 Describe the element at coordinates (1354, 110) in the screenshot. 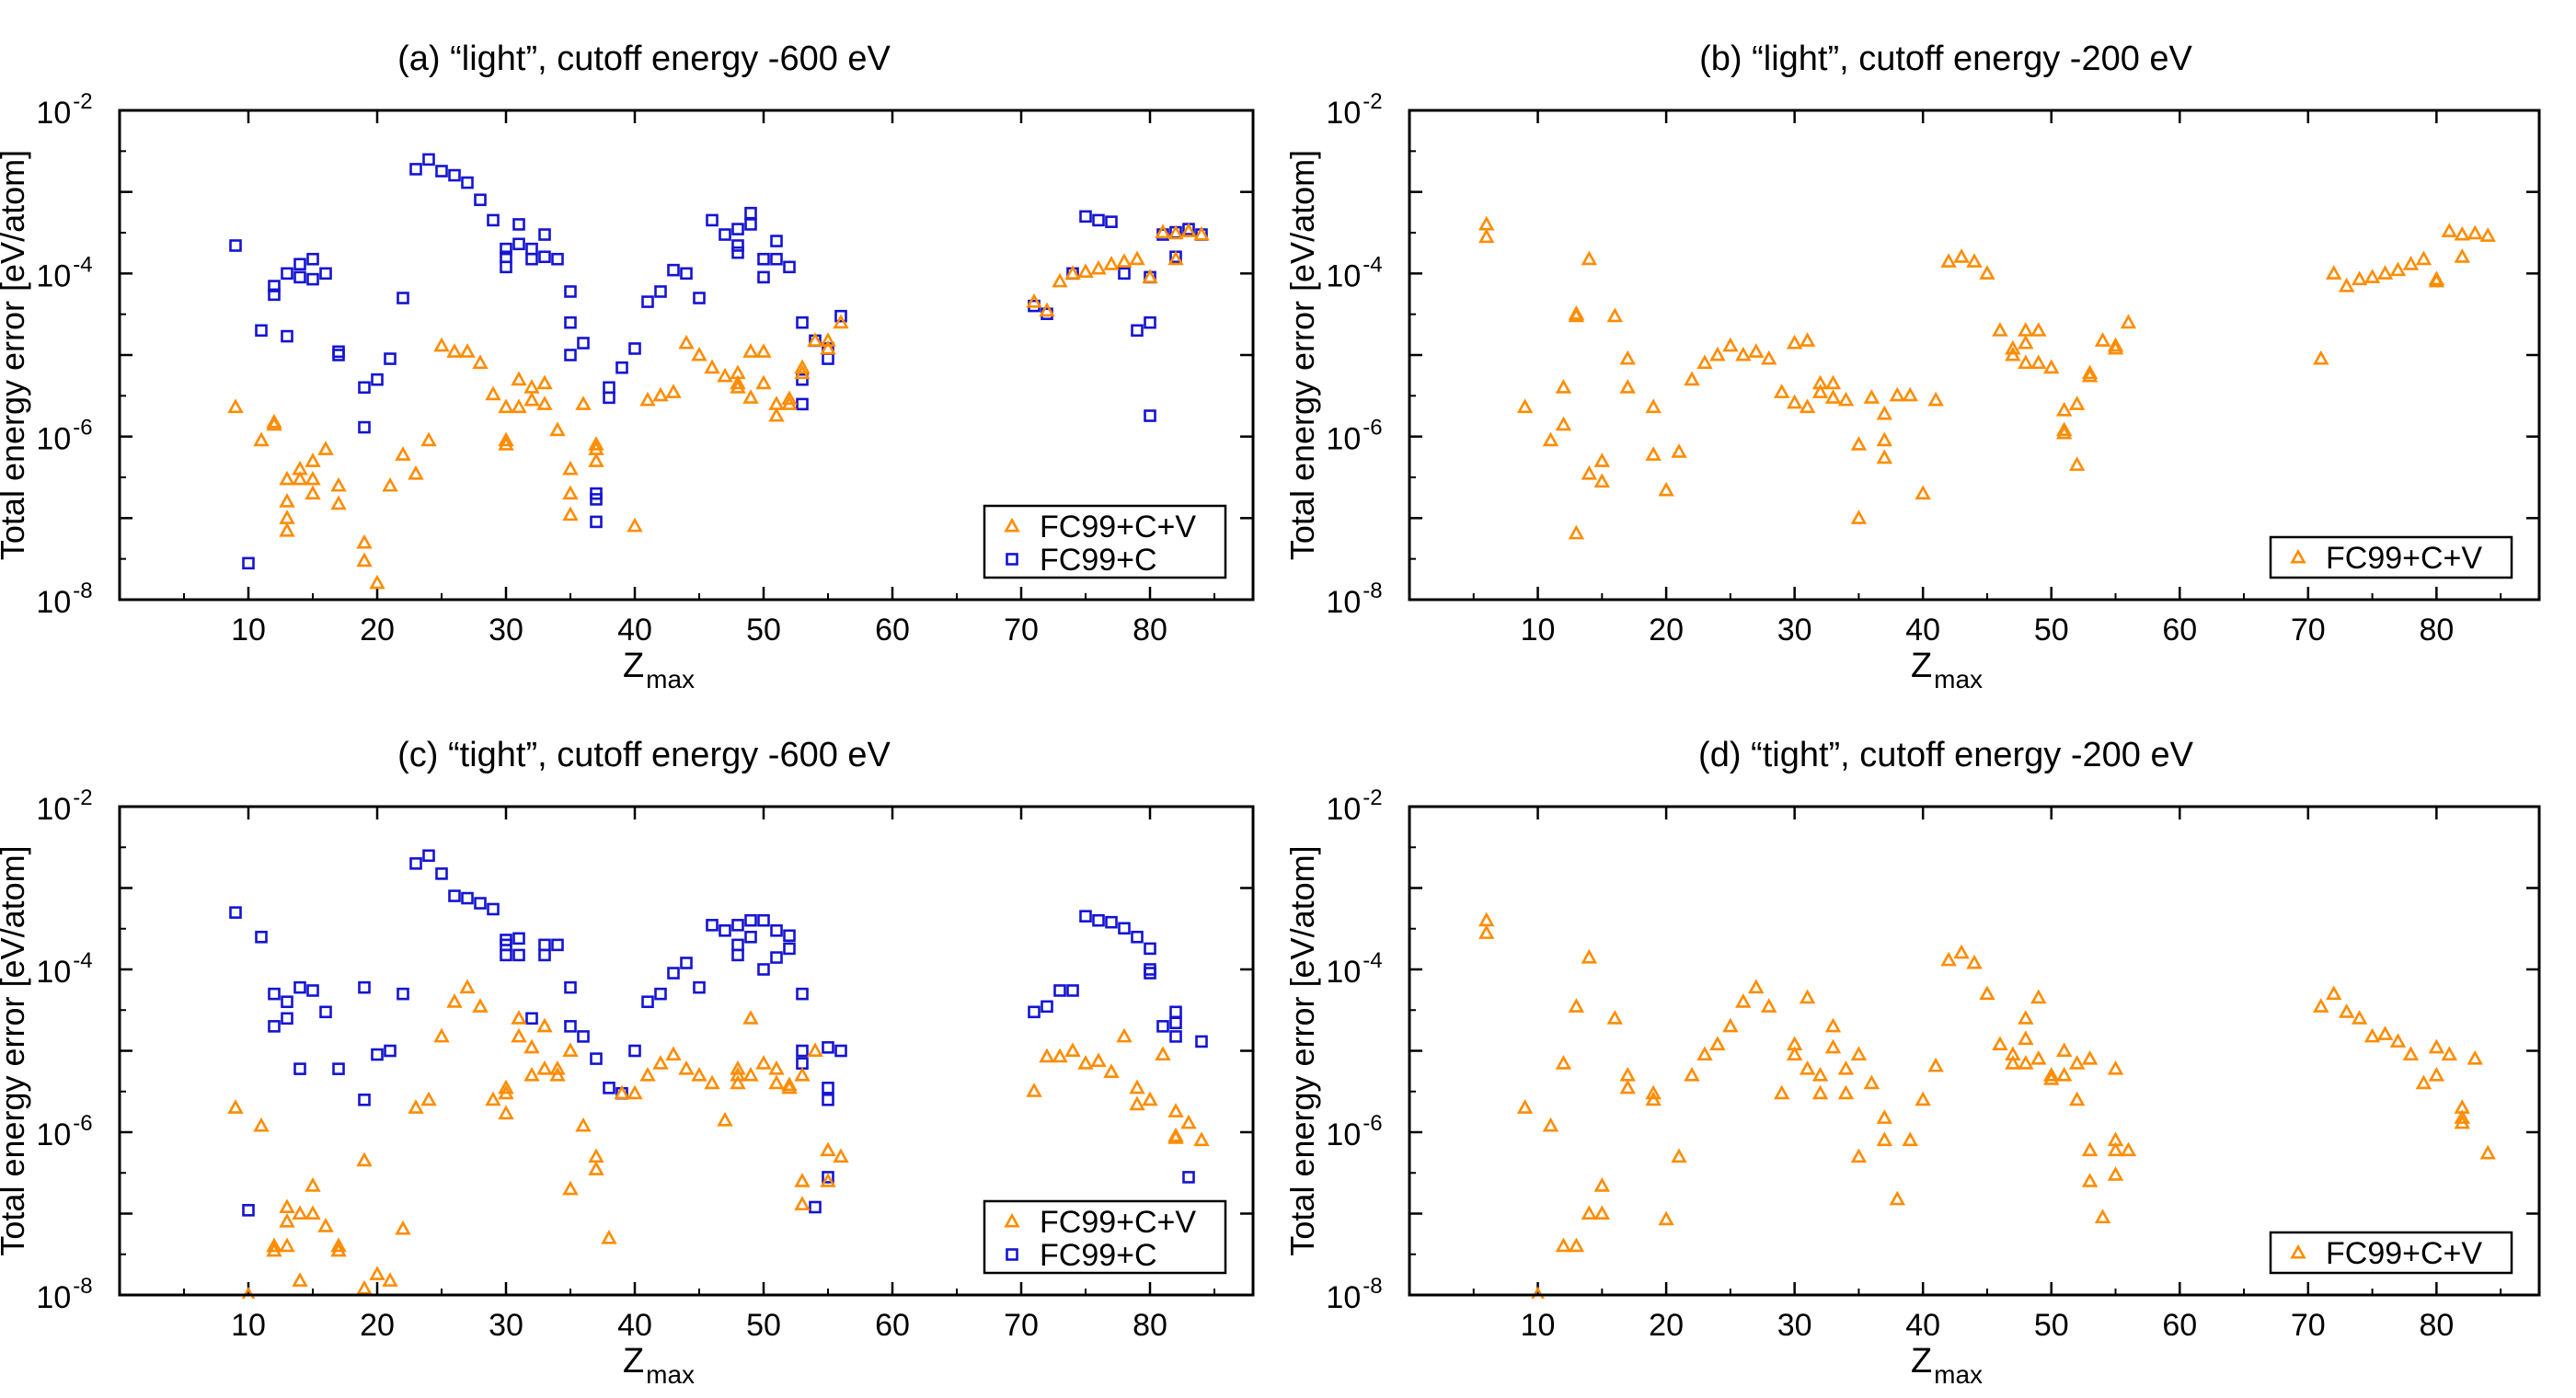

I see `y-tick-label: 10⁻²` at that location.